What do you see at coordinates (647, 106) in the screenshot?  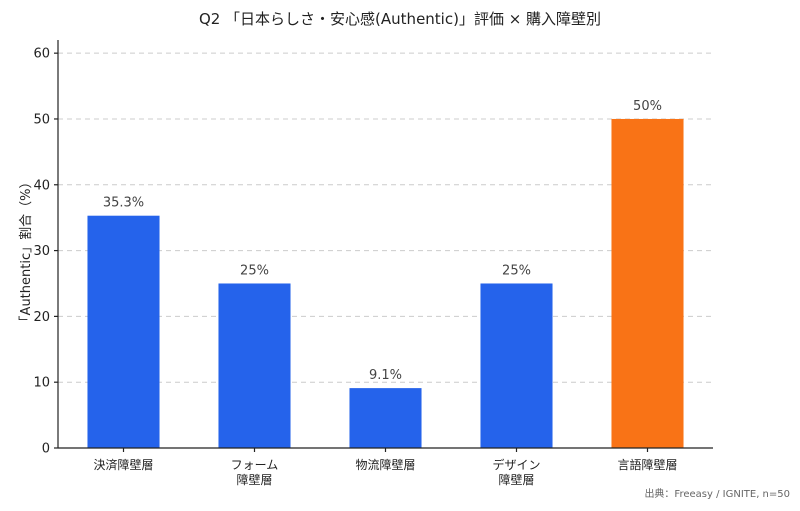 I see `data-label: 50%` at bounding box center [647, 106].